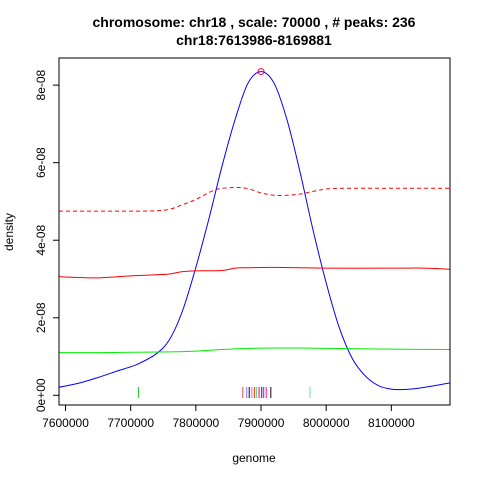 The height and width of the screenshot is (480, 480). I want to click on x-tick-label: 7700000, so click(130, 423).